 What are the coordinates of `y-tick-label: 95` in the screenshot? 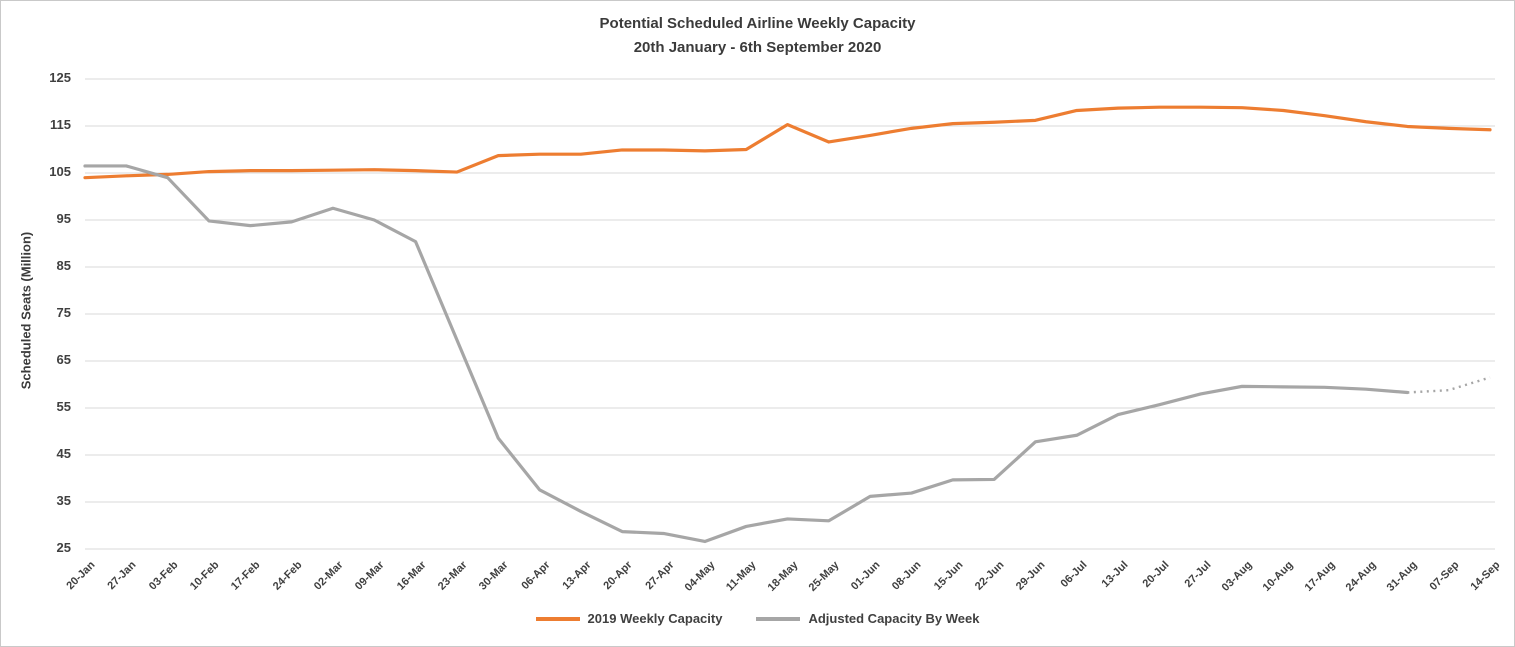 It's located at (63, 218).